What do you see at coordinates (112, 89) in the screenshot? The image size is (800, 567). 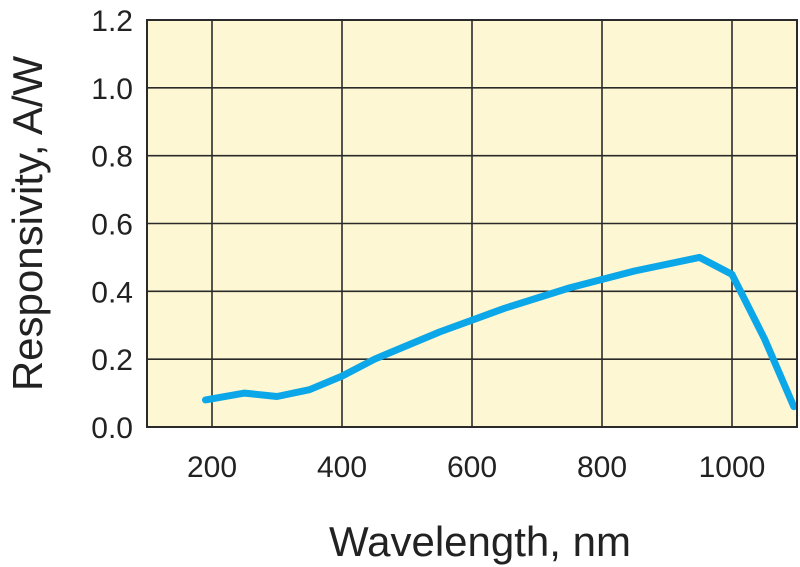 I see `y-tick-label: 1.0` at bounding box center [112, 89].